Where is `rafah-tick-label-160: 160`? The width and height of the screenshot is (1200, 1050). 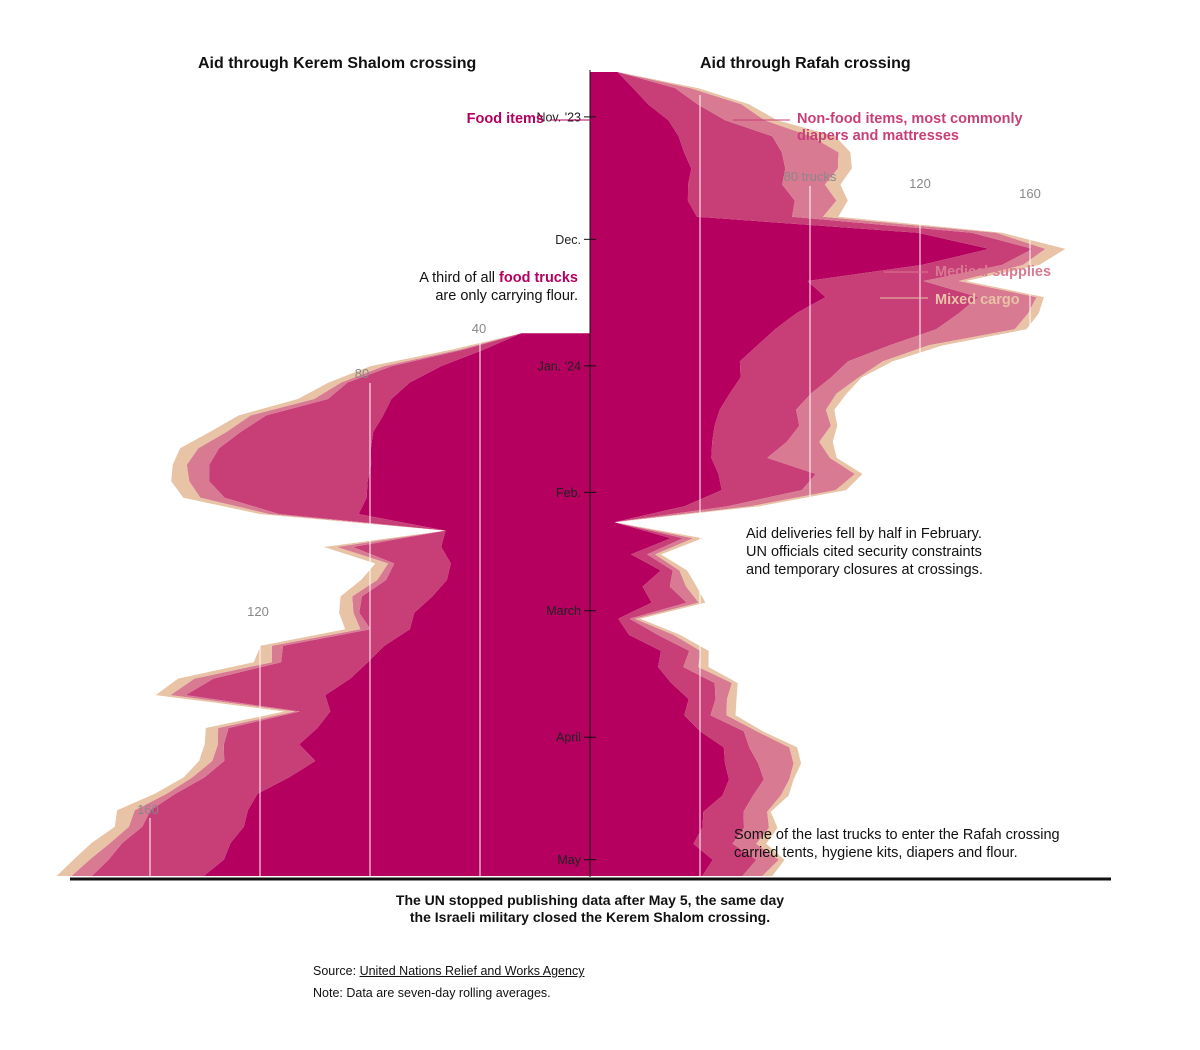 rafah-tick-label-160: 160 is located at coordinates (1030, 193).